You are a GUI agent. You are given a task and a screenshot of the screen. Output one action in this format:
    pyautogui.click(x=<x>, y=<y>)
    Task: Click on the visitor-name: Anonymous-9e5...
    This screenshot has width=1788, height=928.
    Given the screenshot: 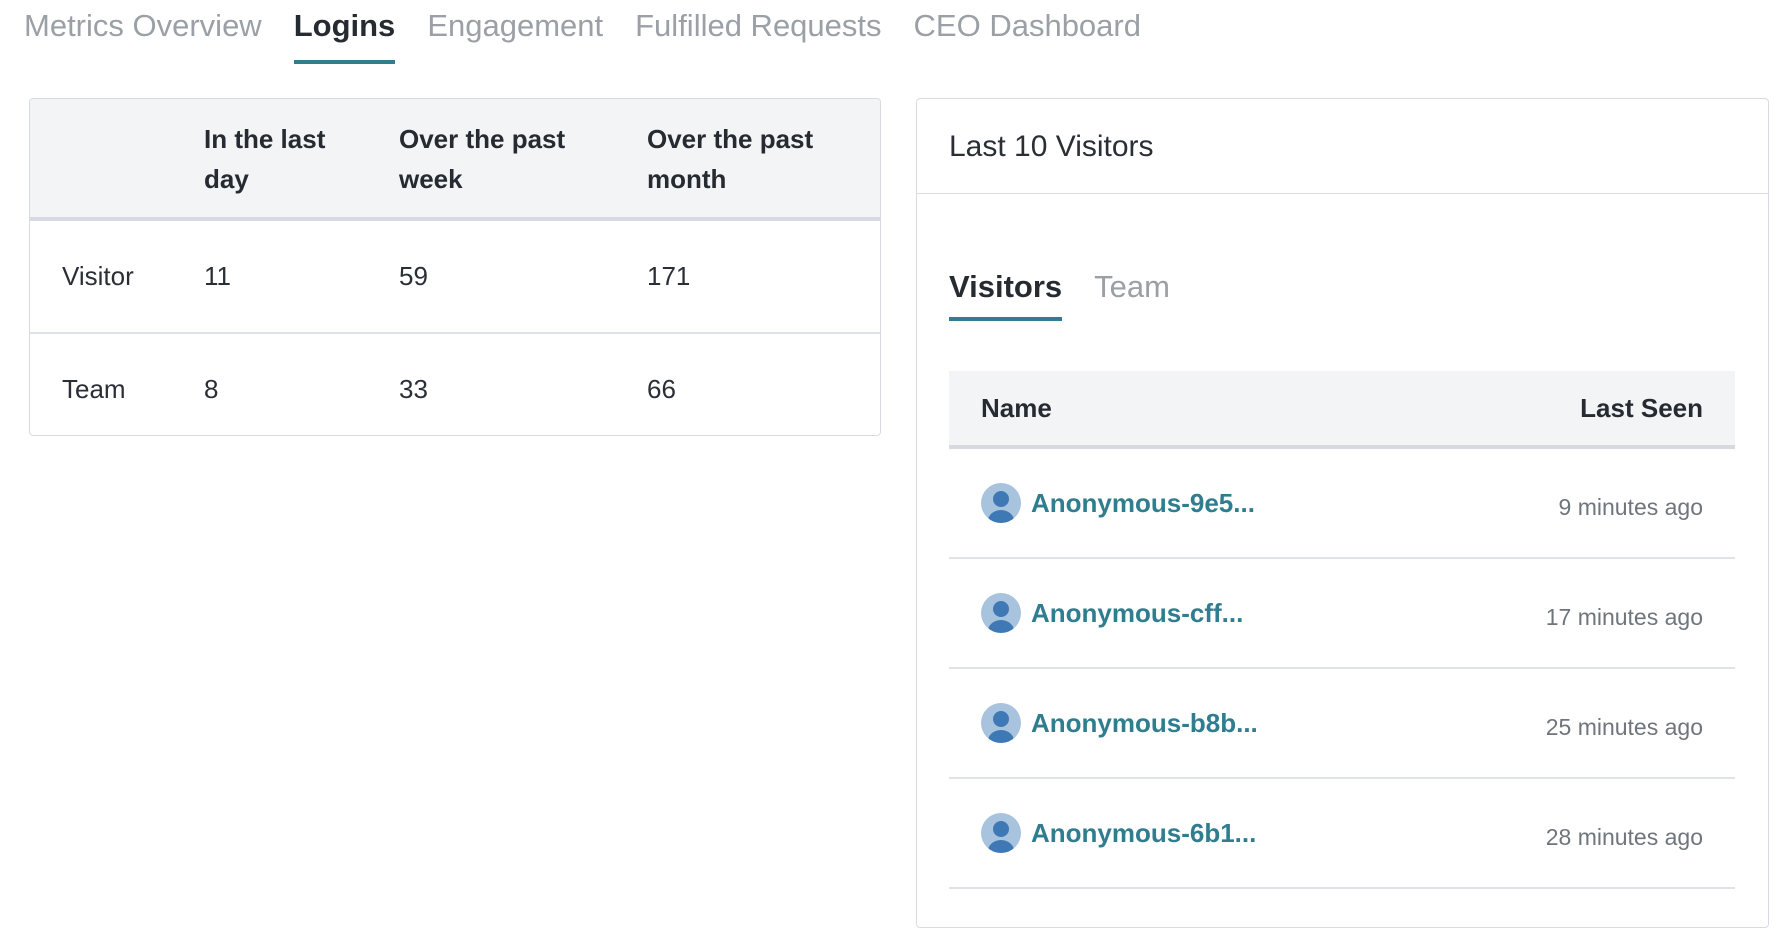 What is the action you would take?
    pyautogui.click(x=1143, y=502)
    